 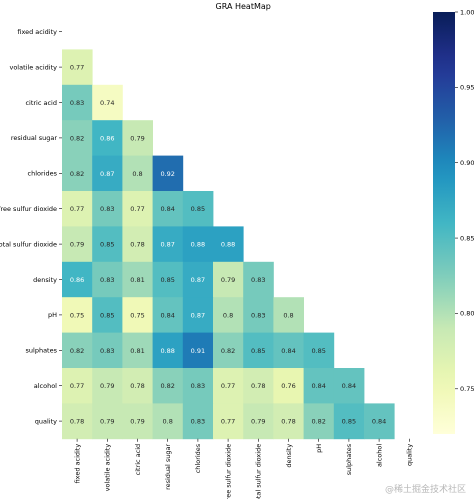 I want to click on cell-value-label: 0.91, so click(x=198, y=351).